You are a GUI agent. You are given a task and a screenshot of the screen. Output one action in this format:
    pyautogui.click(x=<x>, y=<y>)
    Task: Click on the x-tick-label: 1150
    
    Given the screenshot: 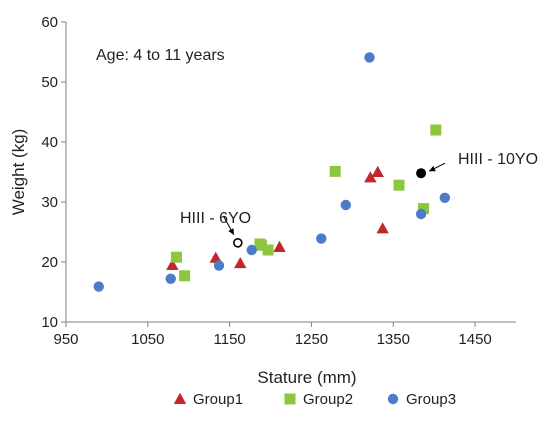 What is the action you would take?
    pyautogui.click(x=230, y=339)
    